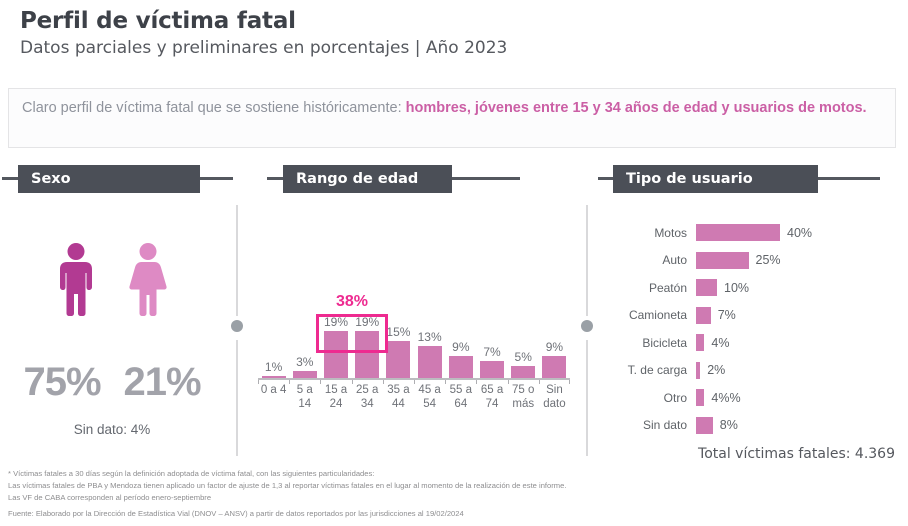 The image size is (908, 526). What do you see at coordinates (335, 396) in the screenshot?
I see `bar-category-label: 15 a 24` at bounding box center [335, 396].